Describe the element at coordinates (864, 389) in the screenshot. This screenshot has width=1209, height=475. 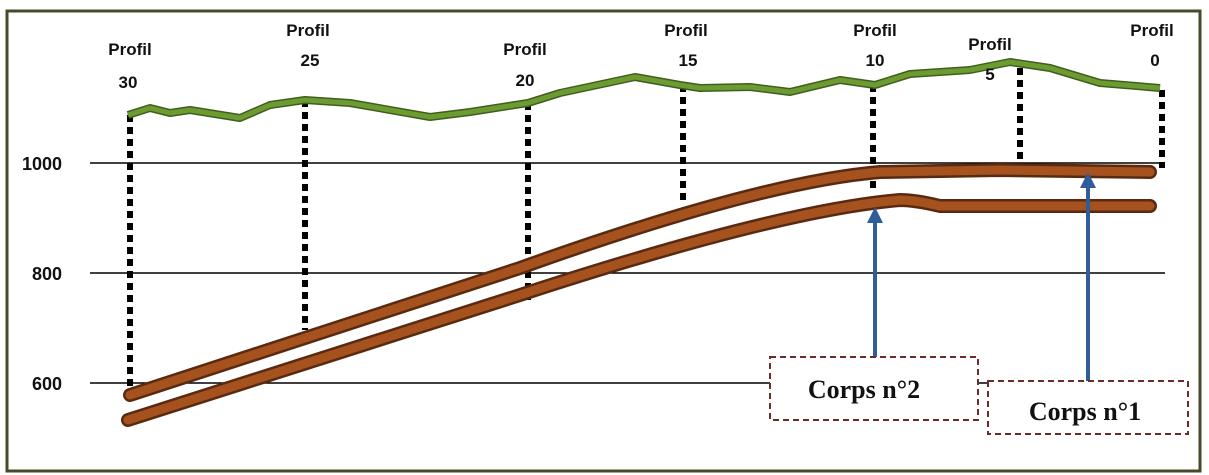
I see `body-label: Corps n°2` at that location.